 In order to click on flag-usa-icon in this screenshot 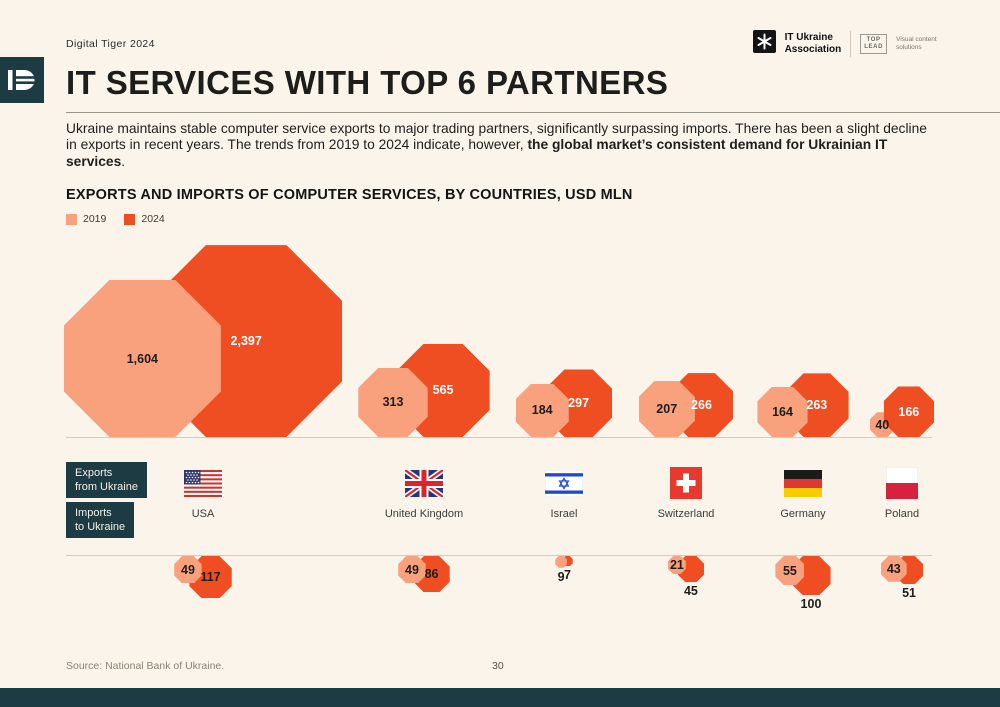, I will do `click(203, 483)`.